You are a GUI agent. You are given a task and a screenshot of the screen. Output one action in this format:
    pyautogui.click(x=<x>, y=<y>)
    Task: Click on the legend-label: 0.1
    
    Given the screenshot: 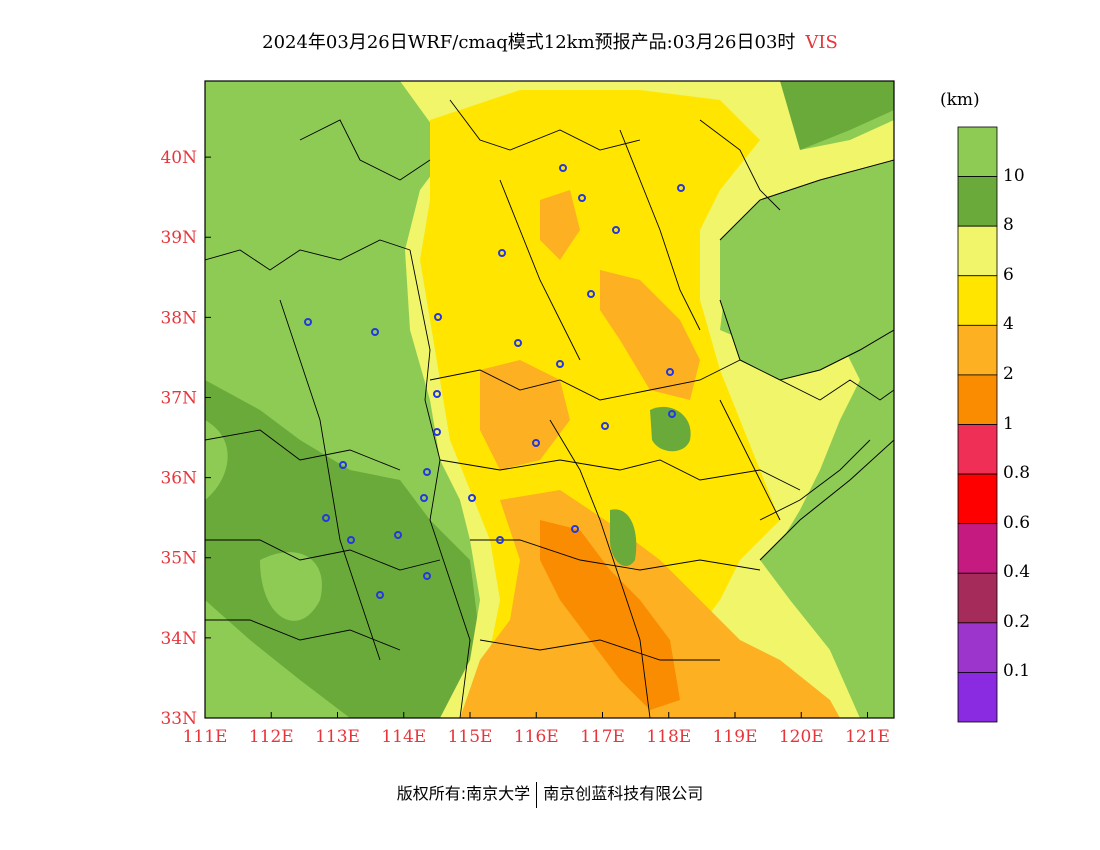 What is the action you would take?
    pyautogui.click(x=1017, y=671)
    